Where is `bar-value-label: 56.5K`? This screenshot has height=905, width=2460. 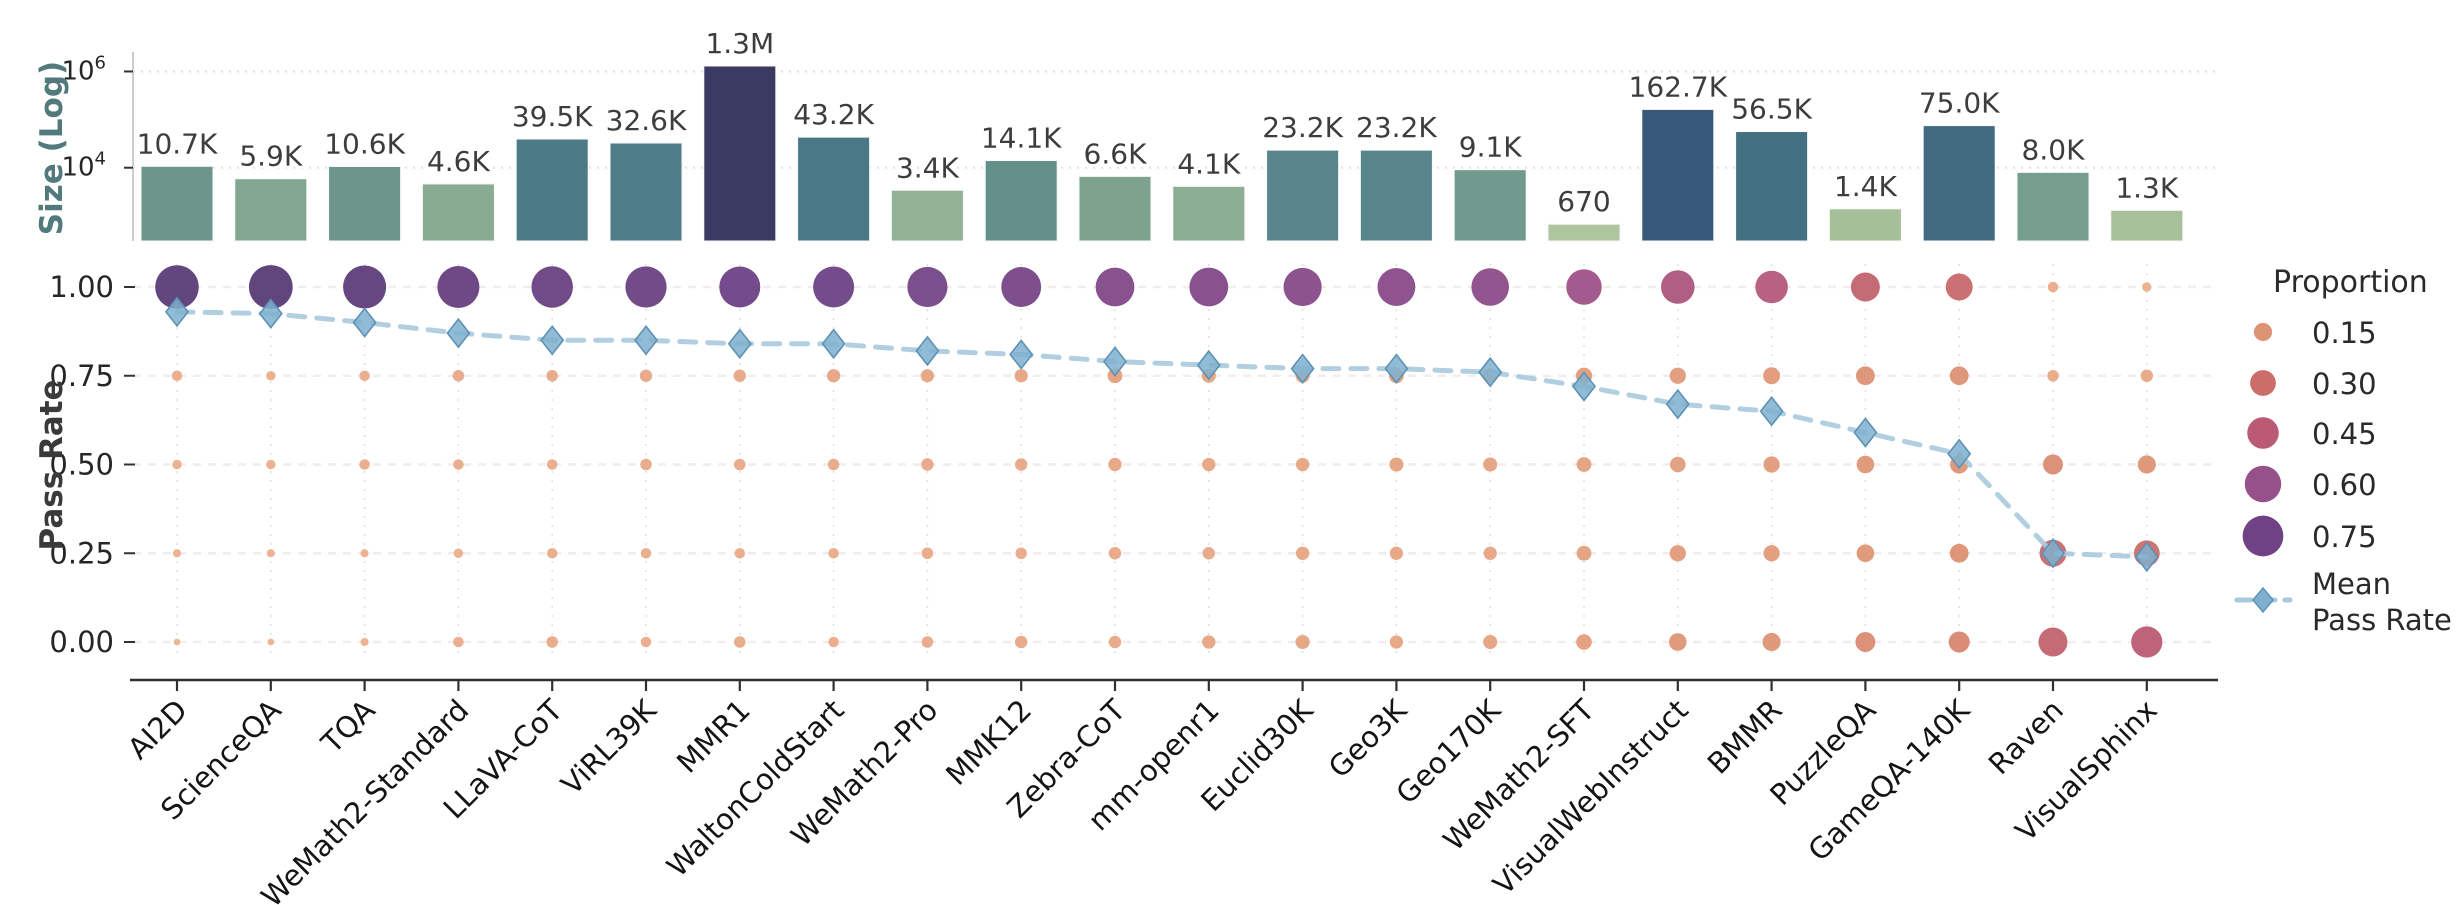
bar-value-label: 56.5K is located at coordinates (1771, 109).